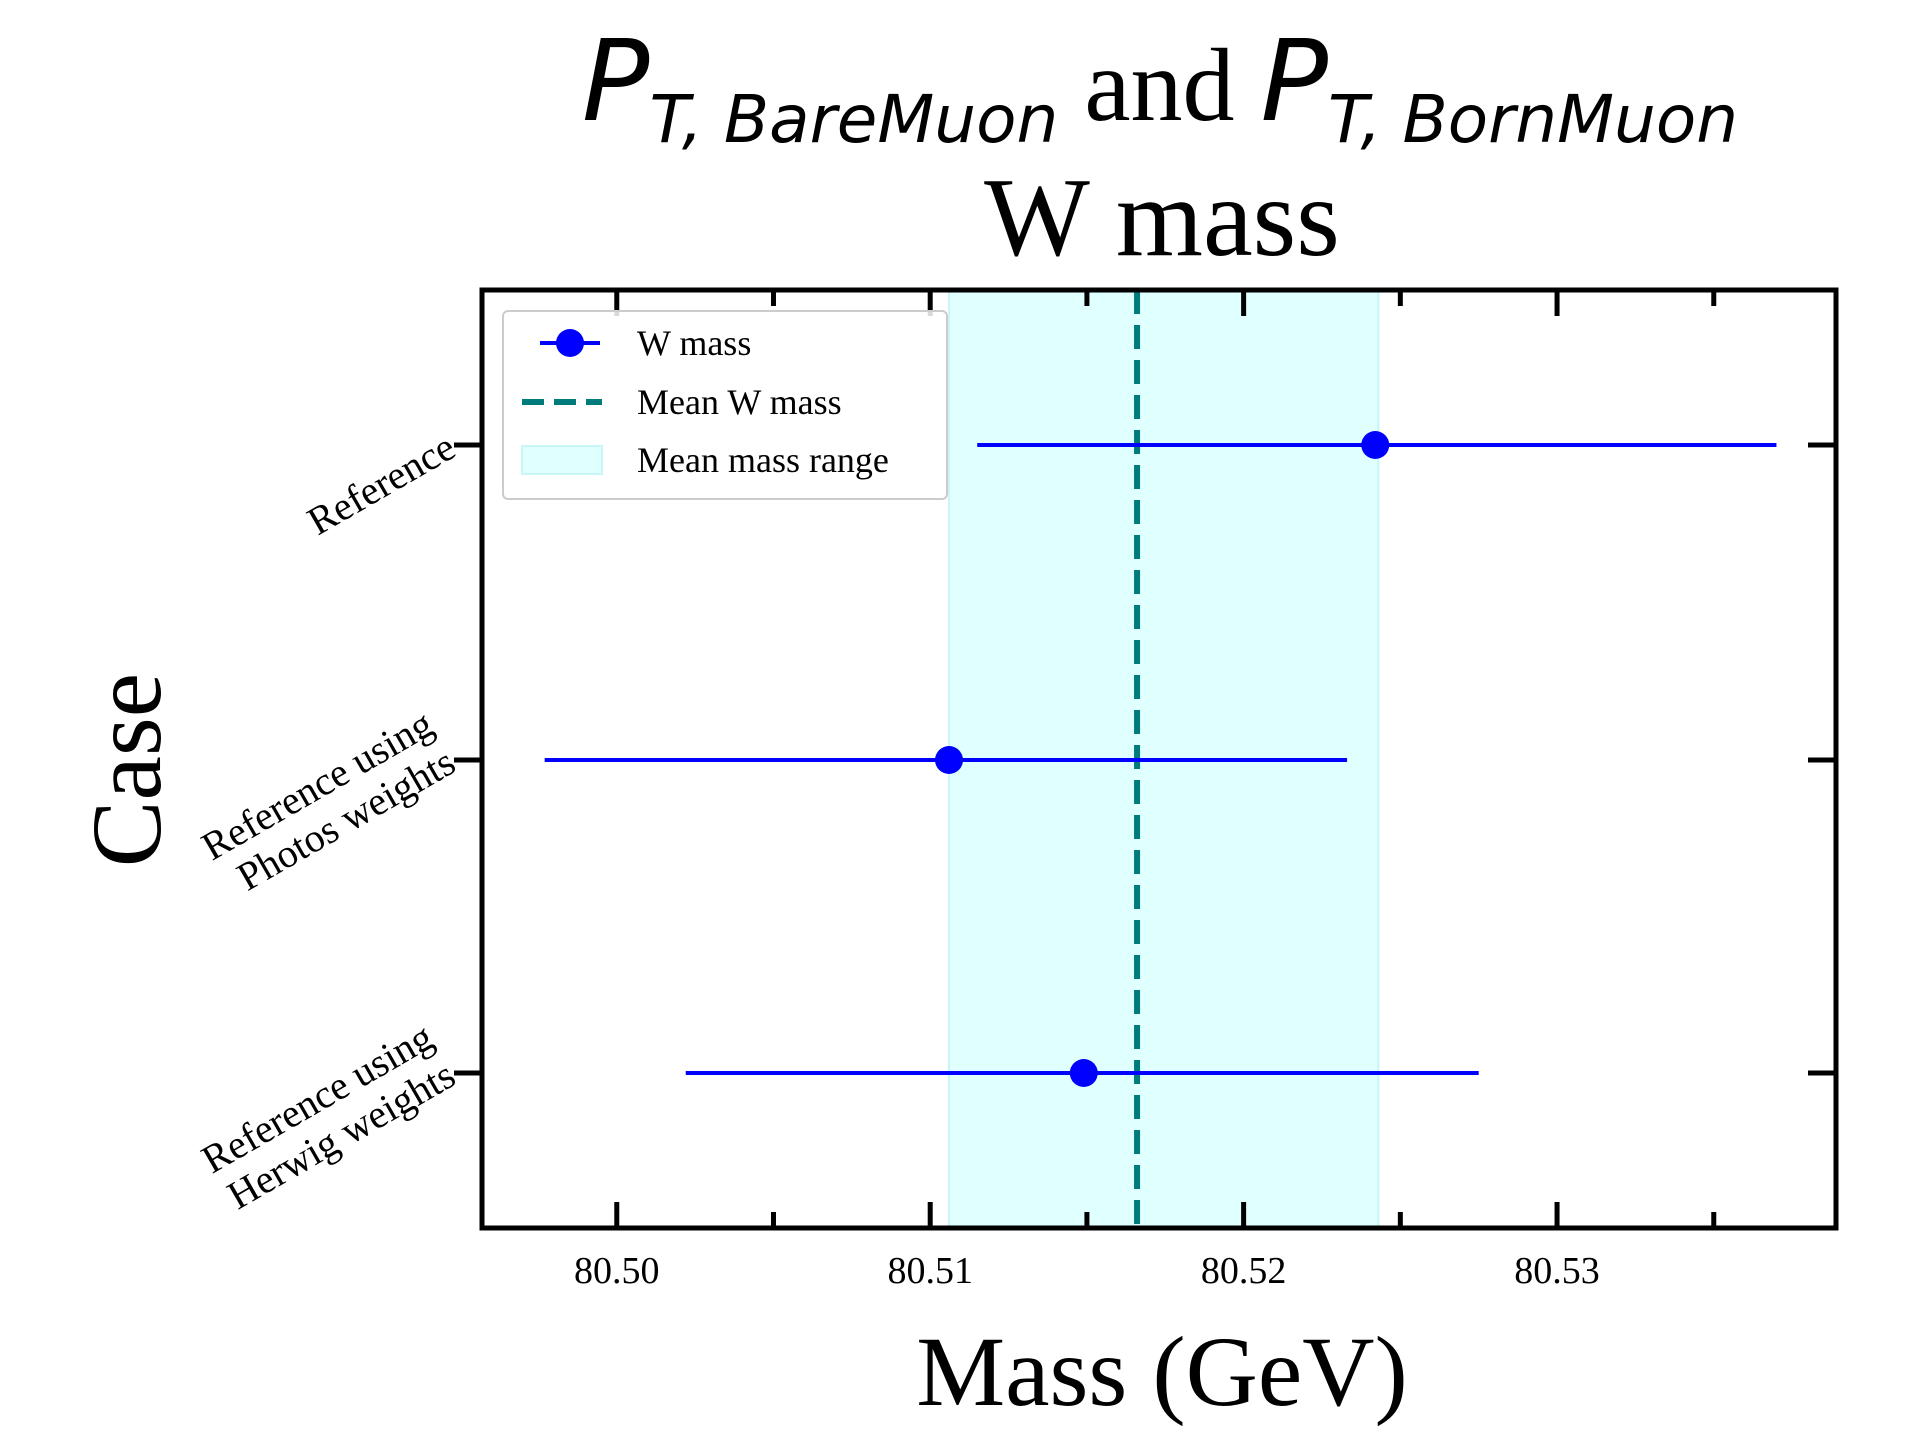  What do you see at coordinates (694, 343) in the screenshot?
I see `legend-points-label: W mass` at bounding box center [694, 343].